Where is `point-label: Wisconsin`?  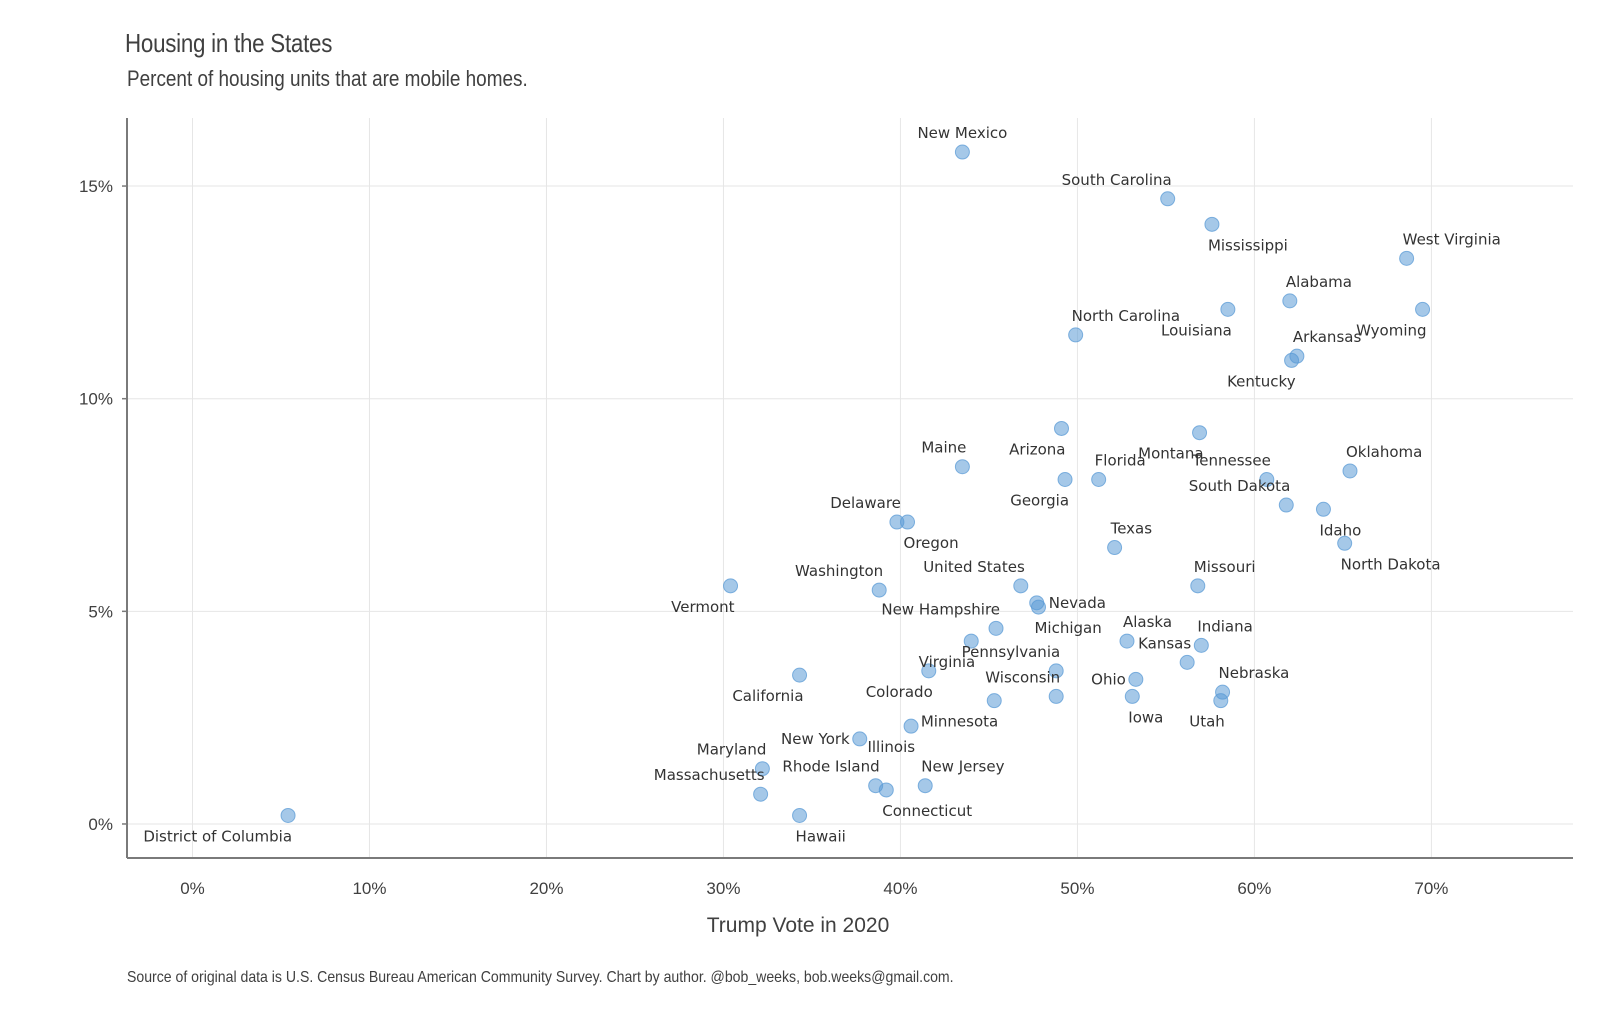 point-label: Wisconsin is located at coordinates (1022, 677).